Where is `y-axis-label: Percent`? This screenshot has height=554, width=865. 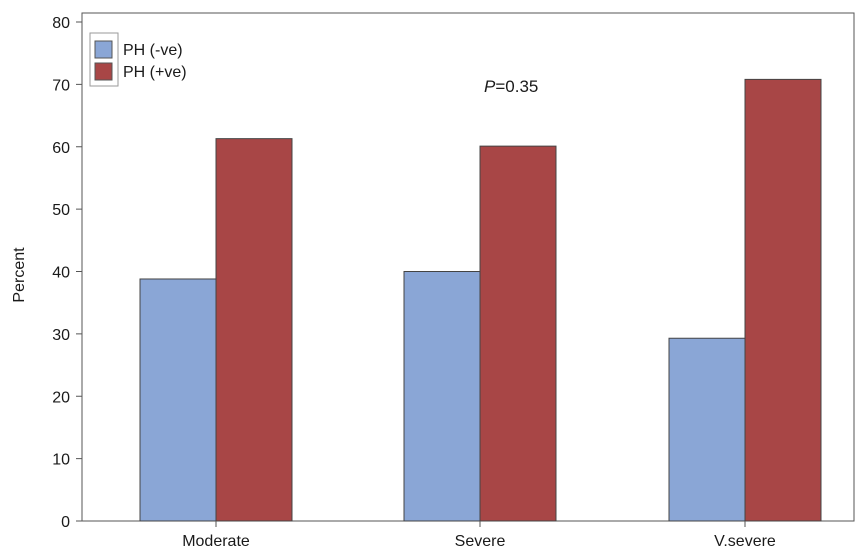 y-axis-label: Percent is located at coordinates (19, 275).